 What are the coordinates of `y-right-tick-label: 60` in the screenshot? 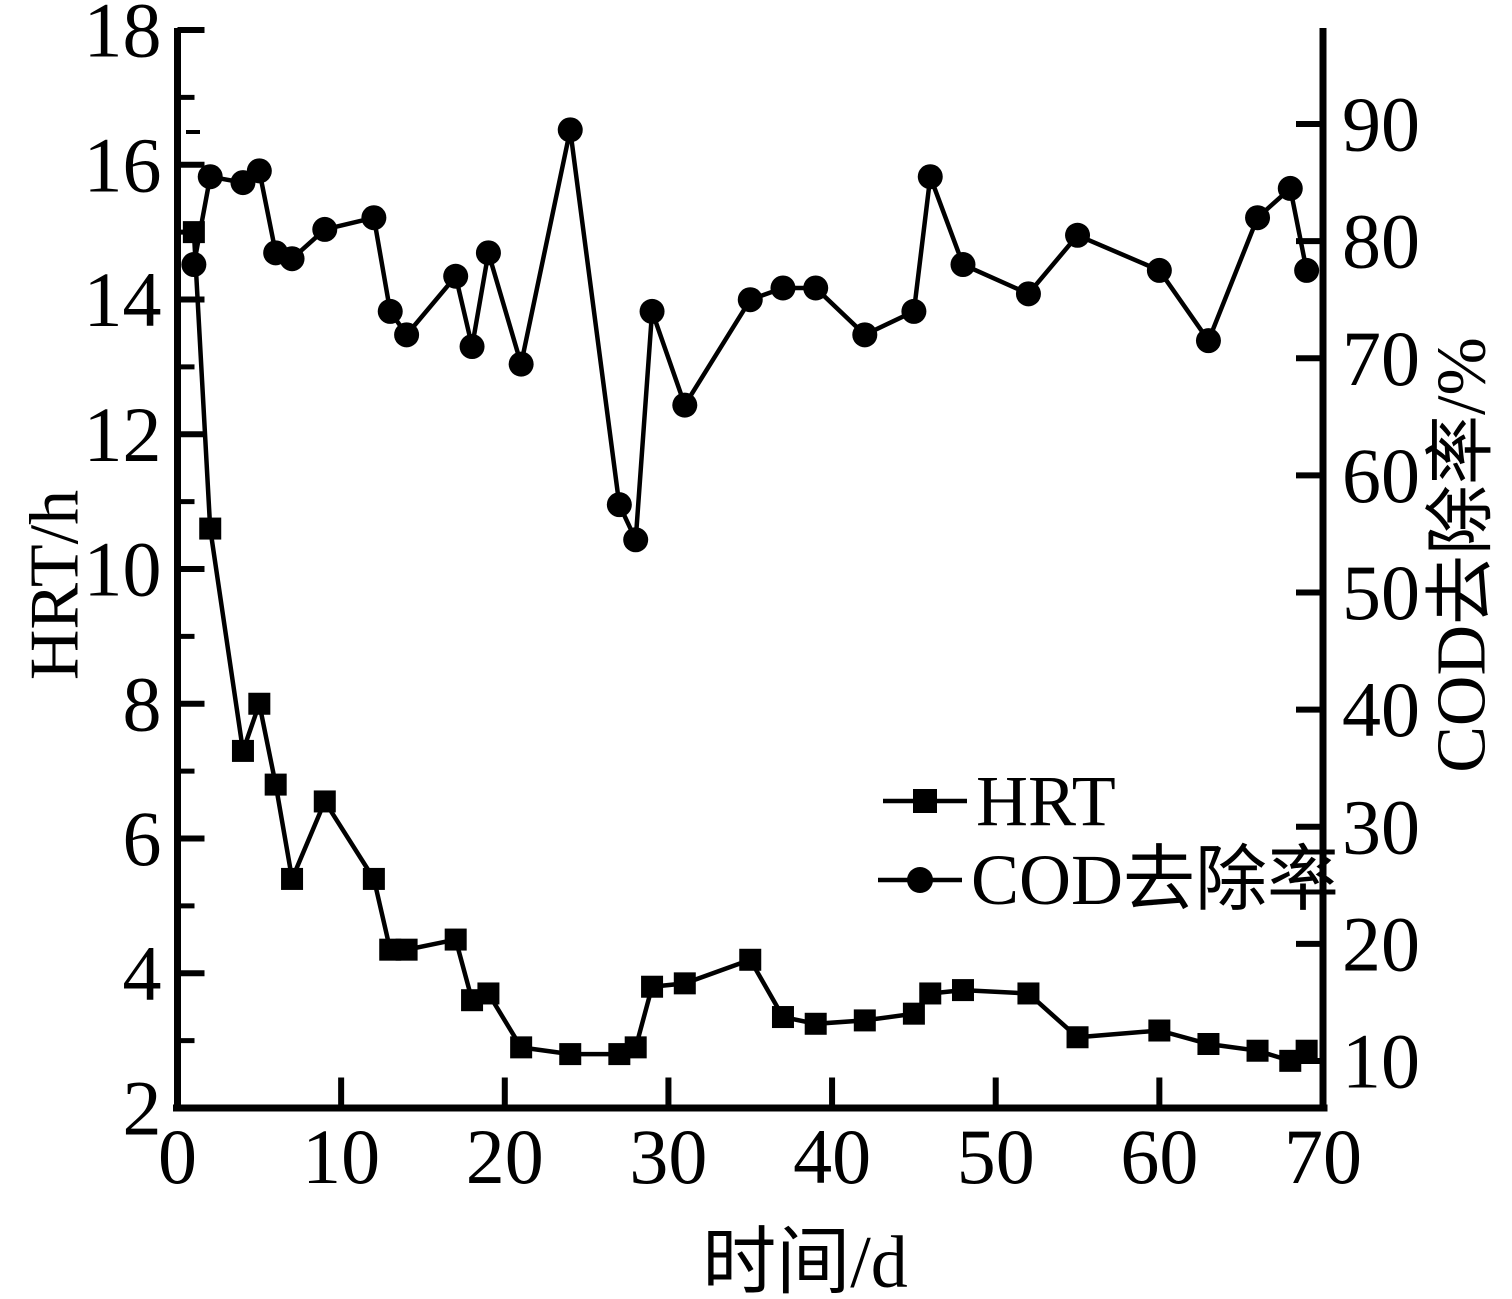 It's located at (1381, 475).